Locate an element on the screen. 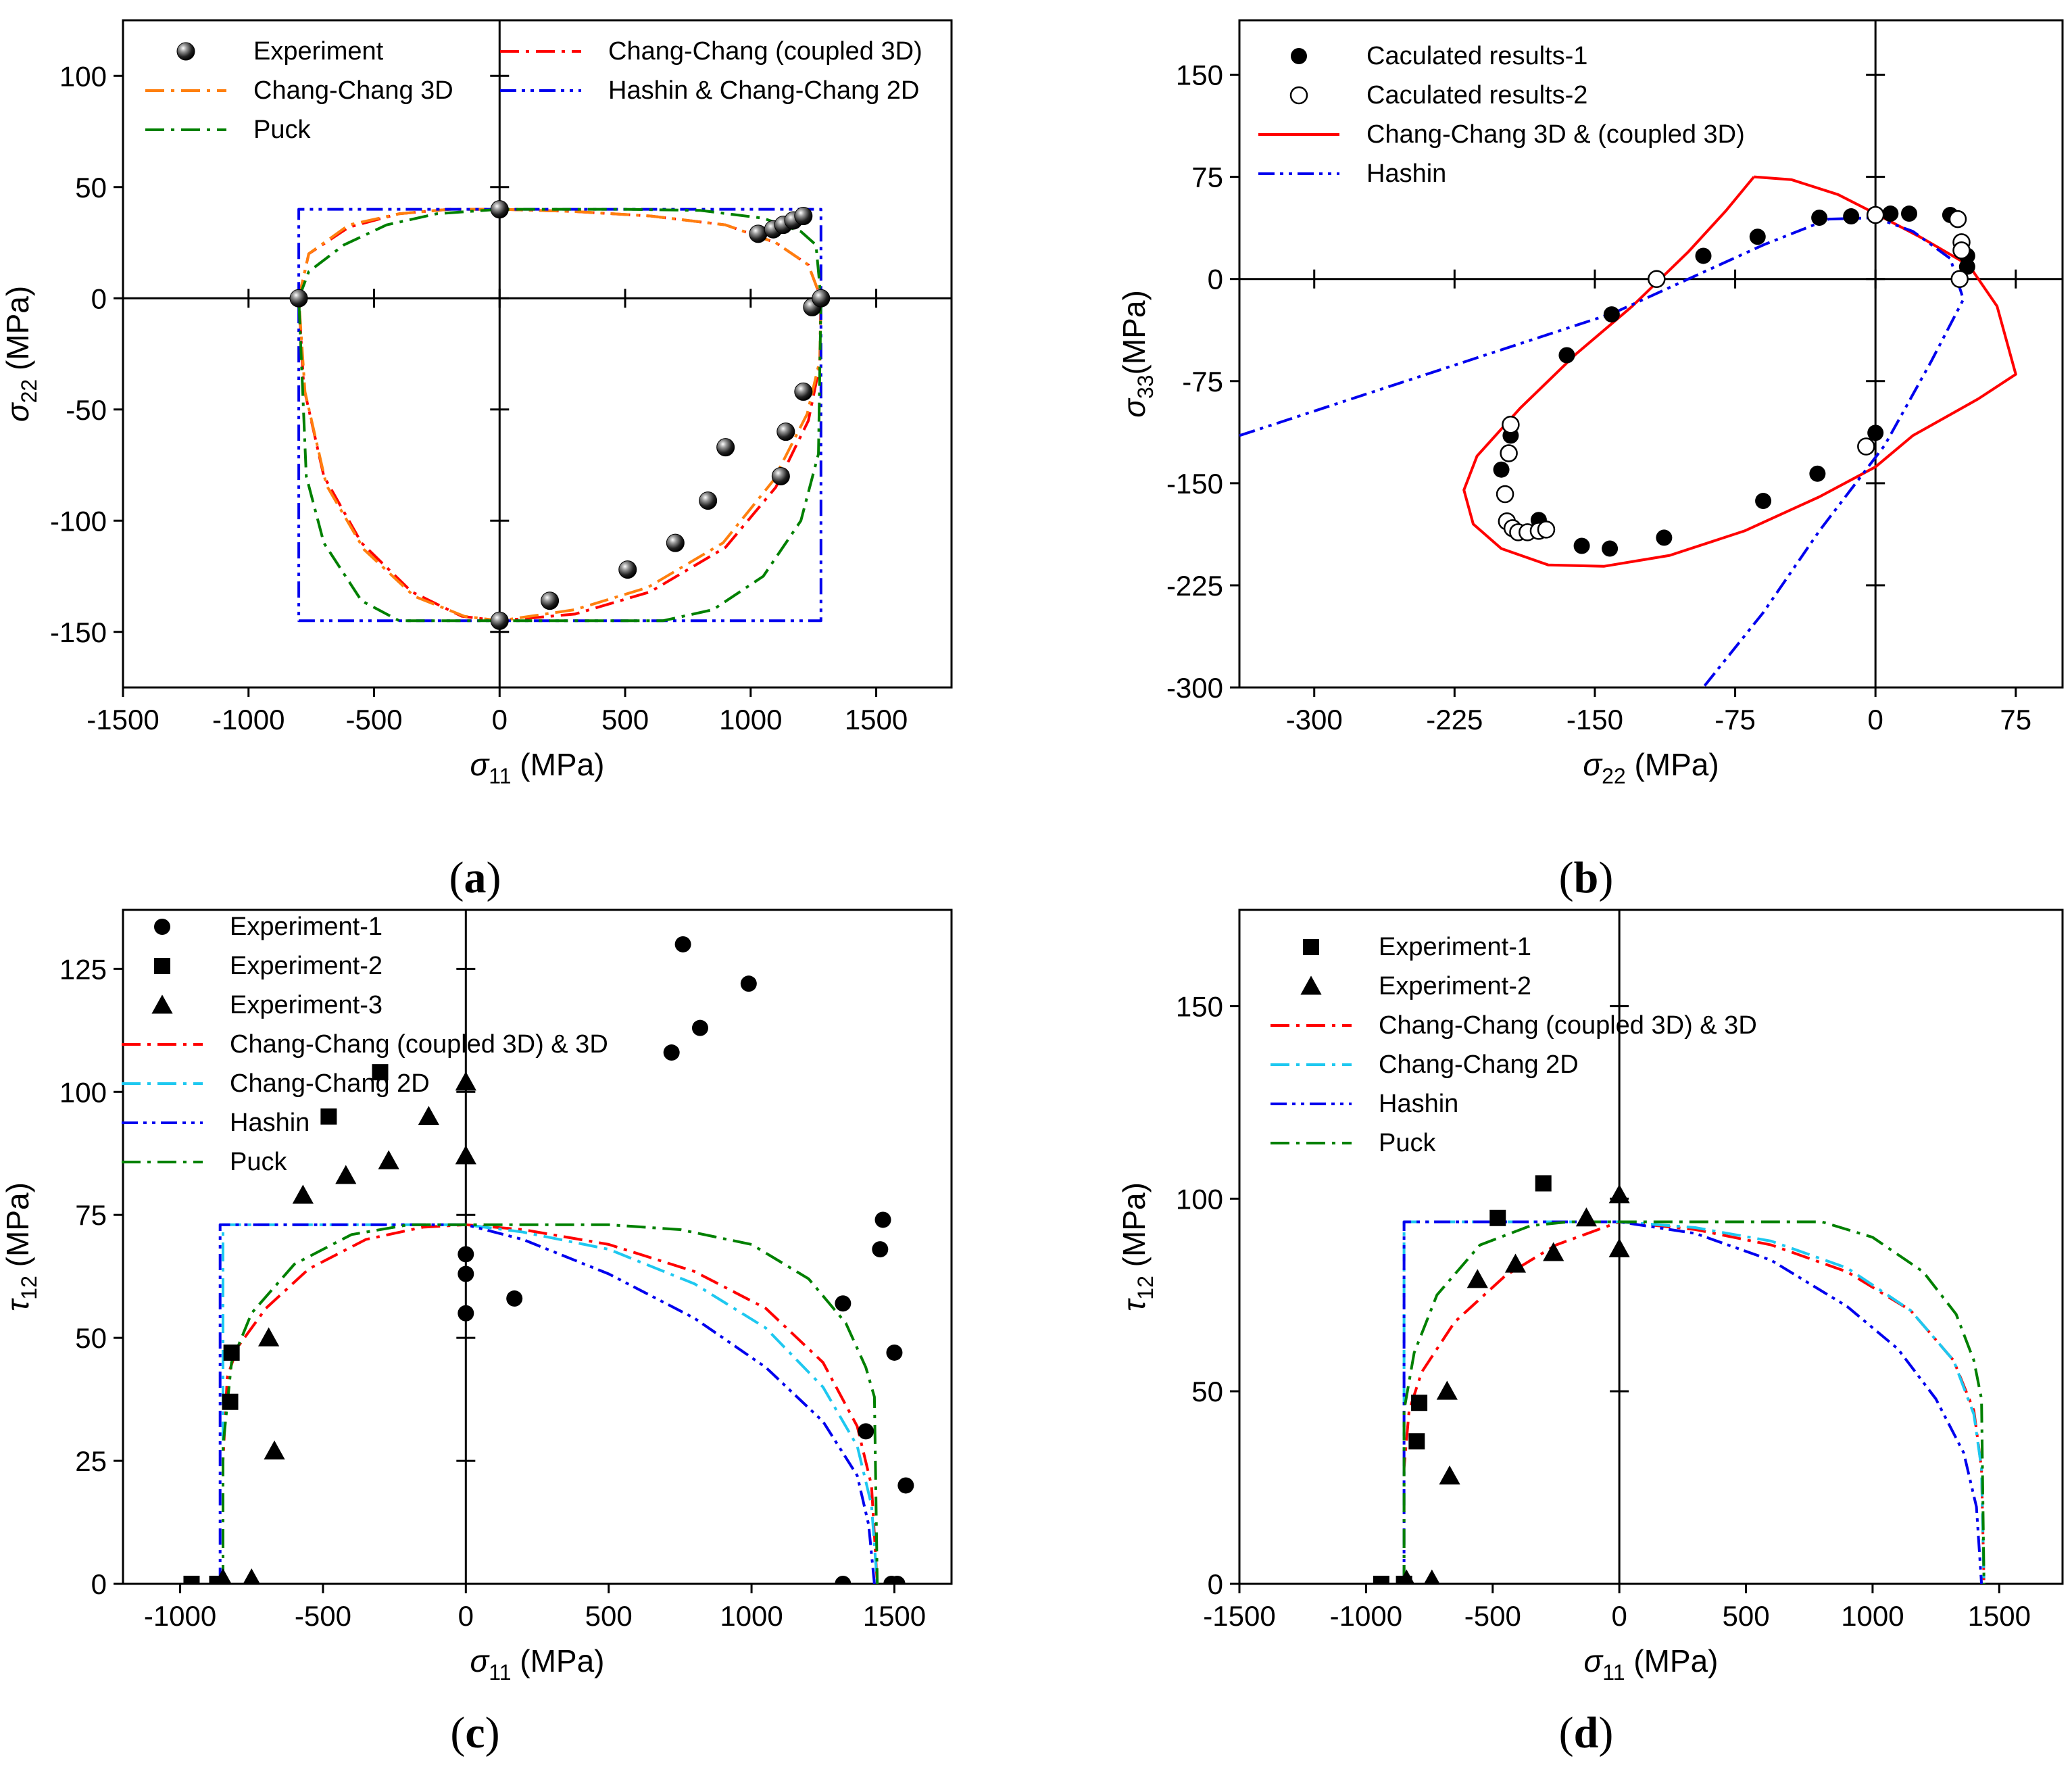 This screenshot has height=1765, width=2072. legend-item: Hashin & Chang-Chang 2D is located at coordinates (710, 90).